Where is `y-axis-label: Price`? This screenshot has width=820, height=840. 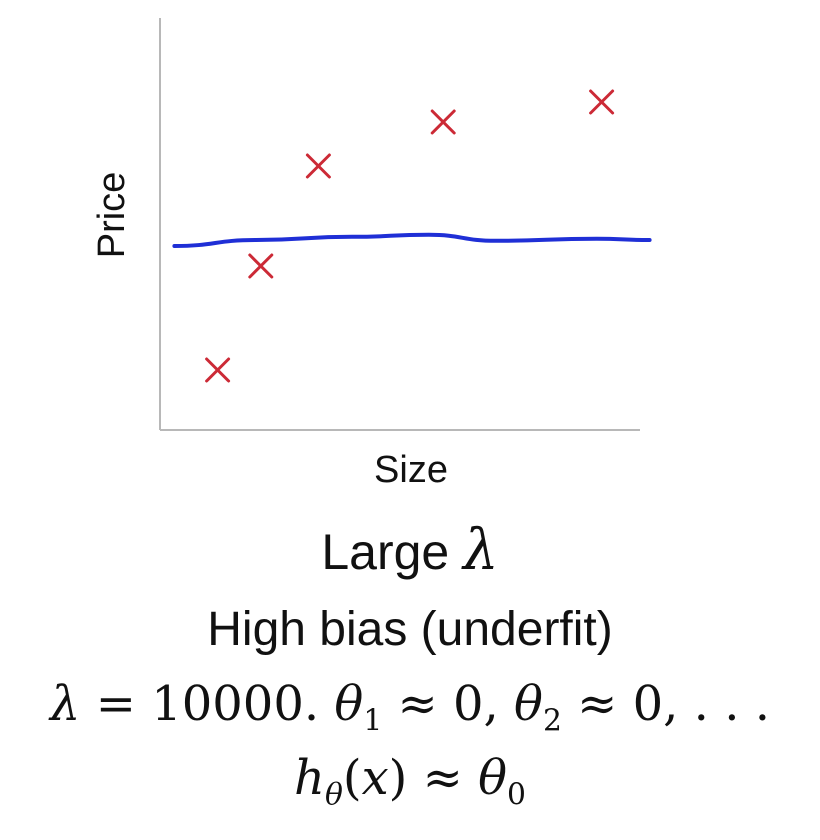
y-axis-label: Price is located at coordinates (112, 215).